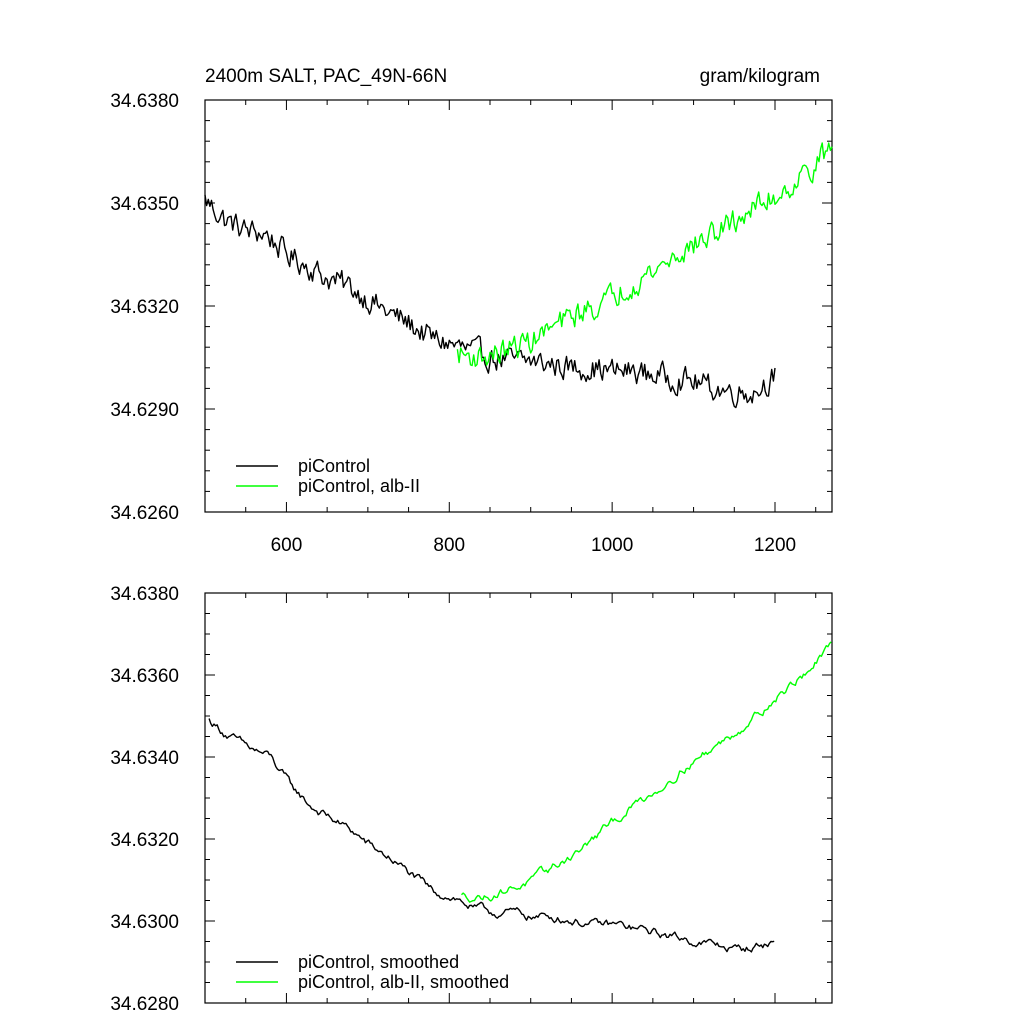  I want to click on legend-label: piControl, smoothed, so click(378, 962).